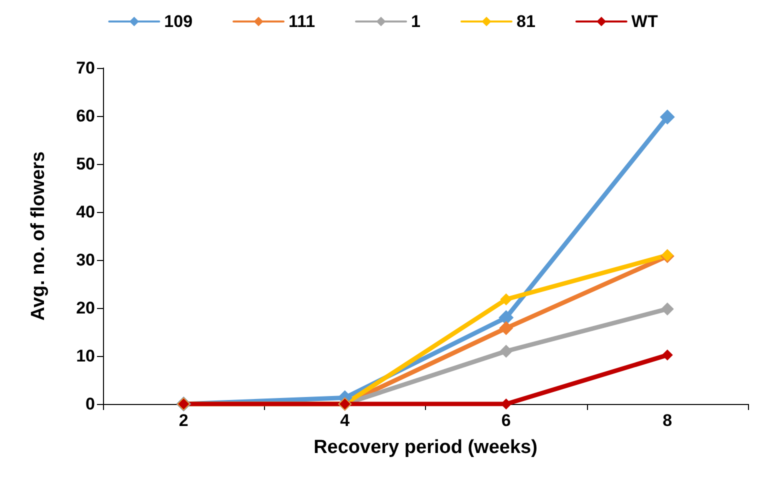  Describe the element at coordinates (302, 21) in the screenshot. I see `legend-label: 111` at that location.